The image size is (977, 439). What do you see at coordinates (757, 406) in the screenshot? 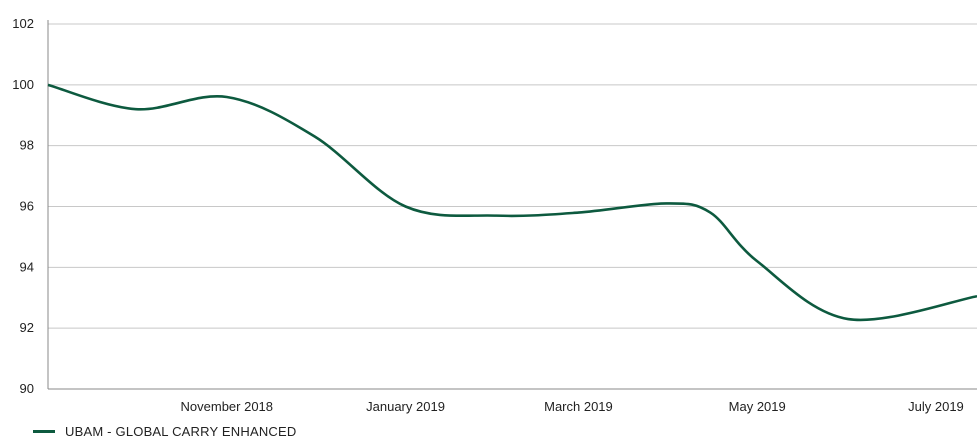
I see `x-tick-label: May 2019` at bounding box center [757, 406].